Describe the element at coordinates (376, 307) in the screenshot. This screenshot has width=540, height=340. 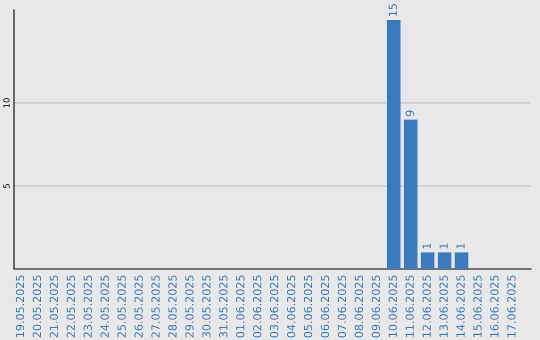
I see `x-tick-label: 09.06.2025` at that location.